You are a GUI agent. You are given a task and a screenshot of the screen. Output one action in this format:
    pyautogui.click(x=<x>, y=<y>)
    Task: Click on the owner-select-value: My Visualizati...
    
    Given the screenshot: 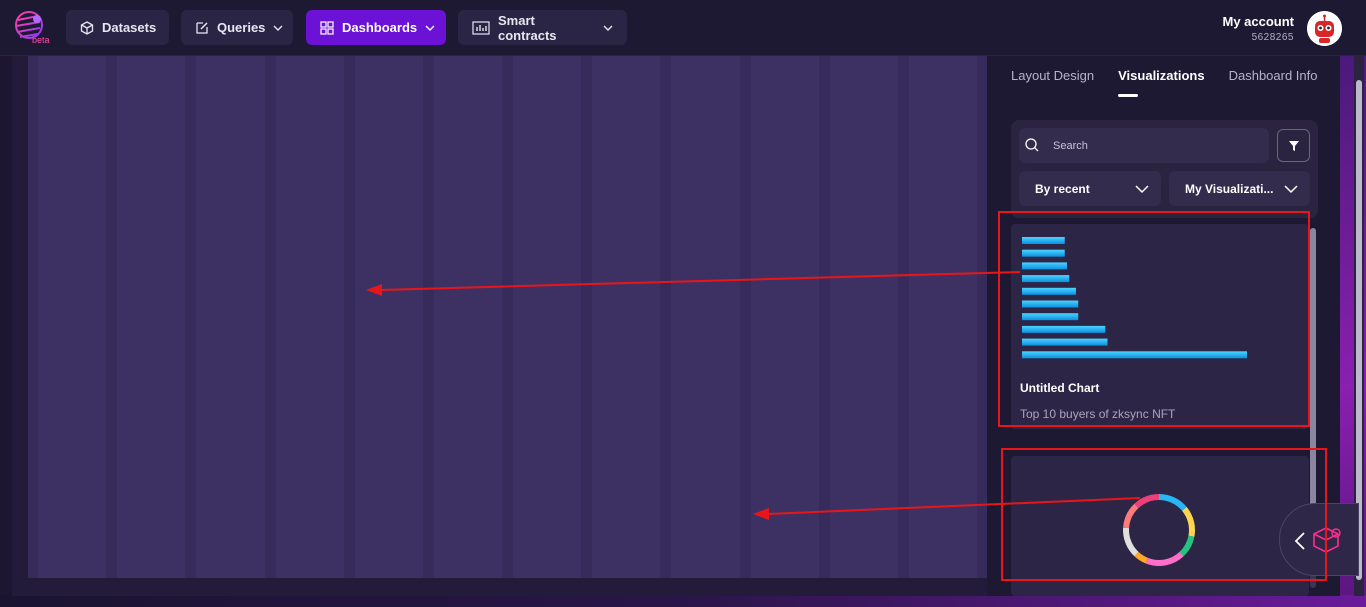 What is the action you would take?
    pyautogui.click(x=1229, y=188)
    